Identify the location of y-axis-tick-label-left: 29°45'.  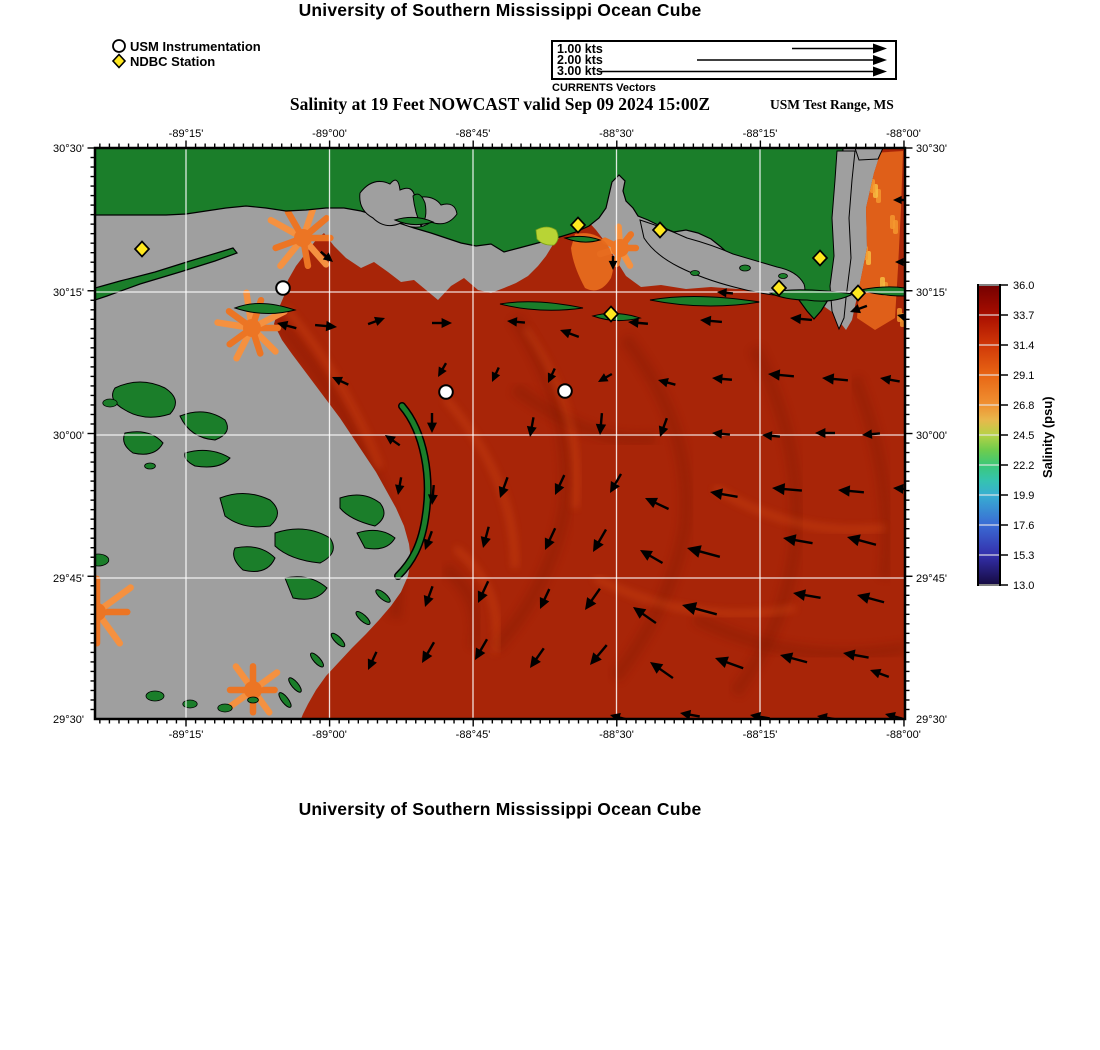
(68, 579).